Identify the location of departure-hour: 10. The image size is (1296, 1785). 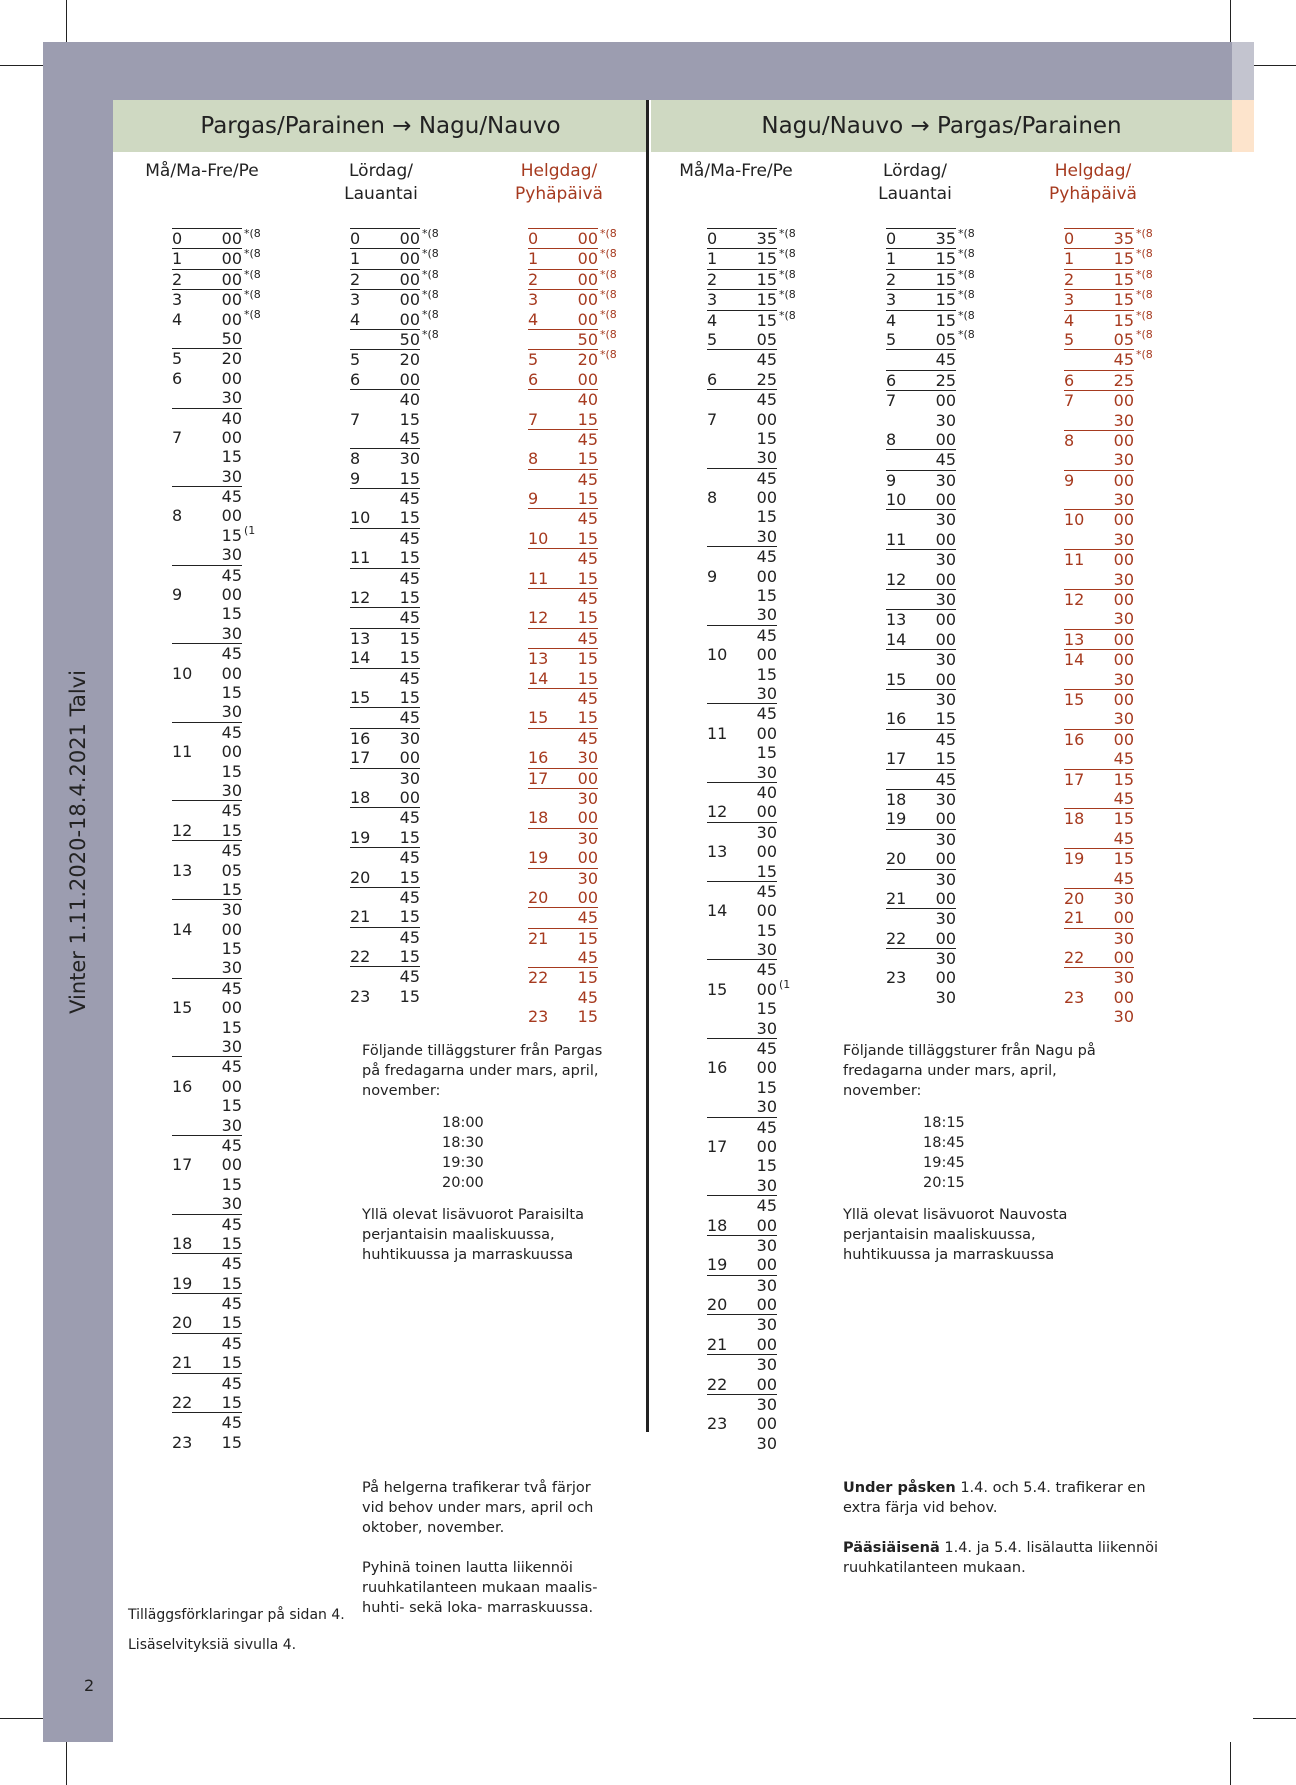
(182, 673).